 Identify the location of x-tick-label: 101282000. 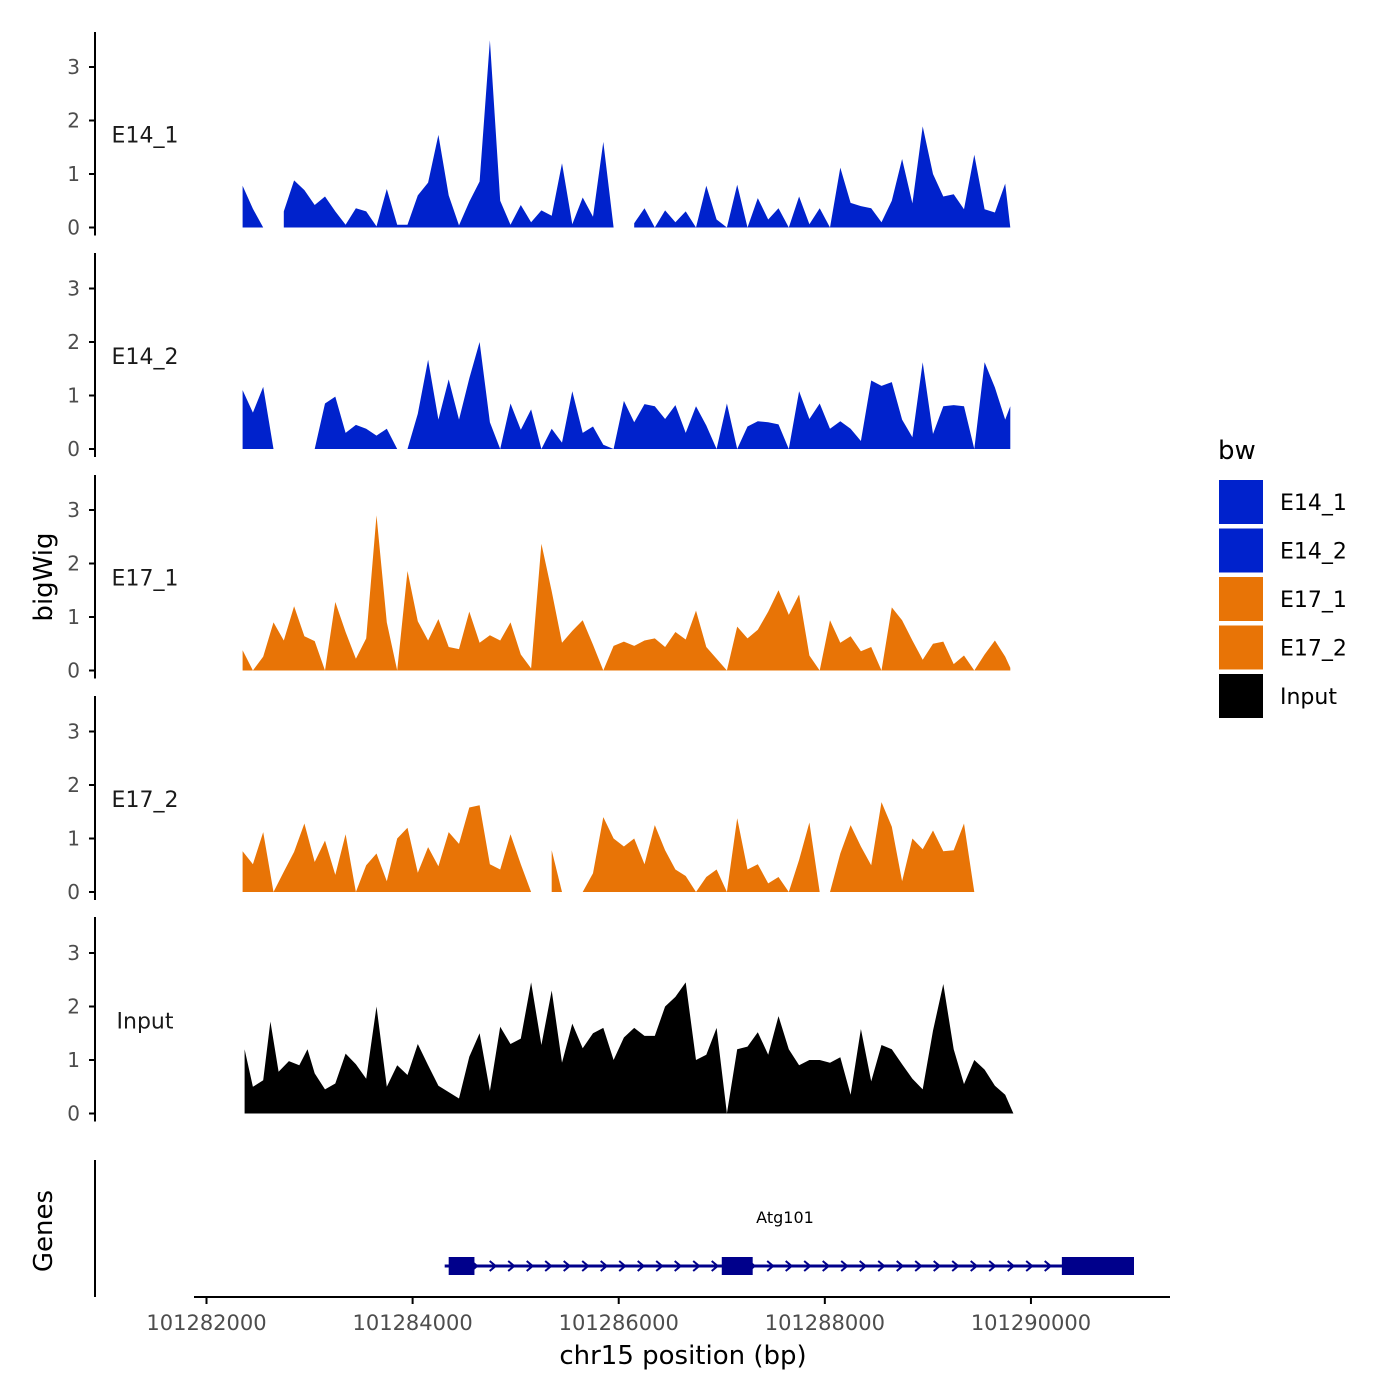
(206, 1323).